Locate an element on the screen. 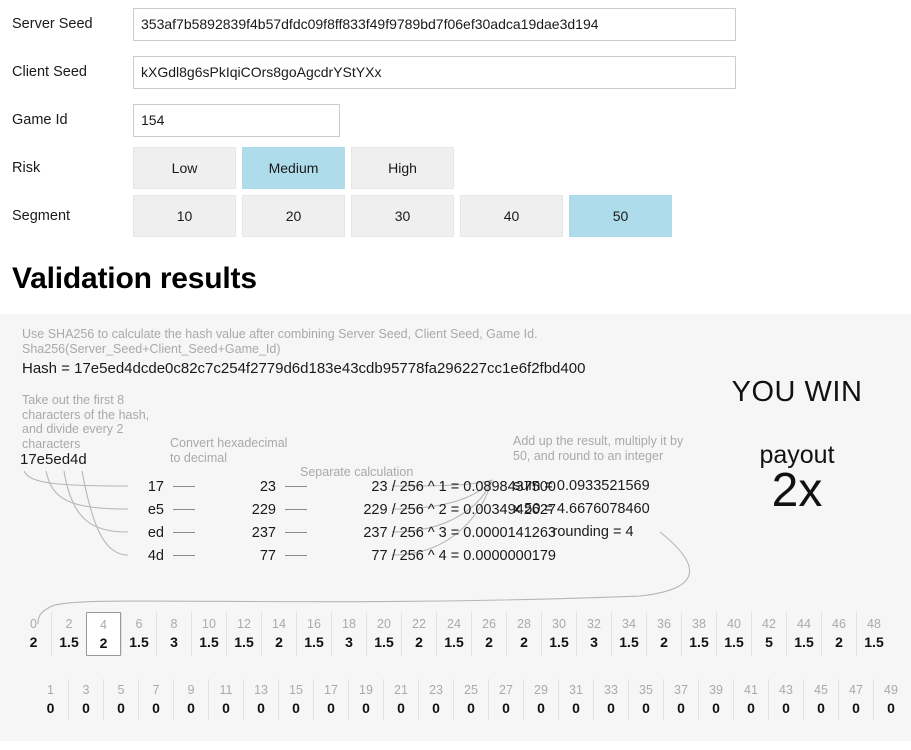 Image resolution: width=911 pixels, height=750 pixels. segment-cell: 32 3 is located at coordinates (593, 634).